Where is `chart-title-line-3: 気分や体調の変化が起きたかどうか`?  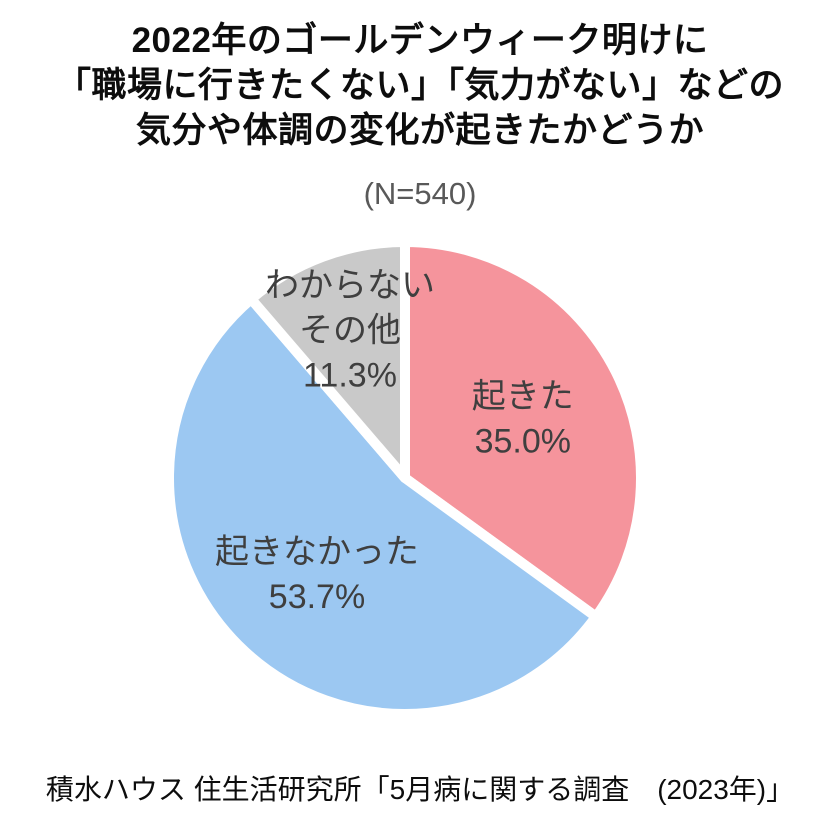
chart-title-line-3: 気分や体調の変化が起きたかどうか is located at coordinates (419, 130).